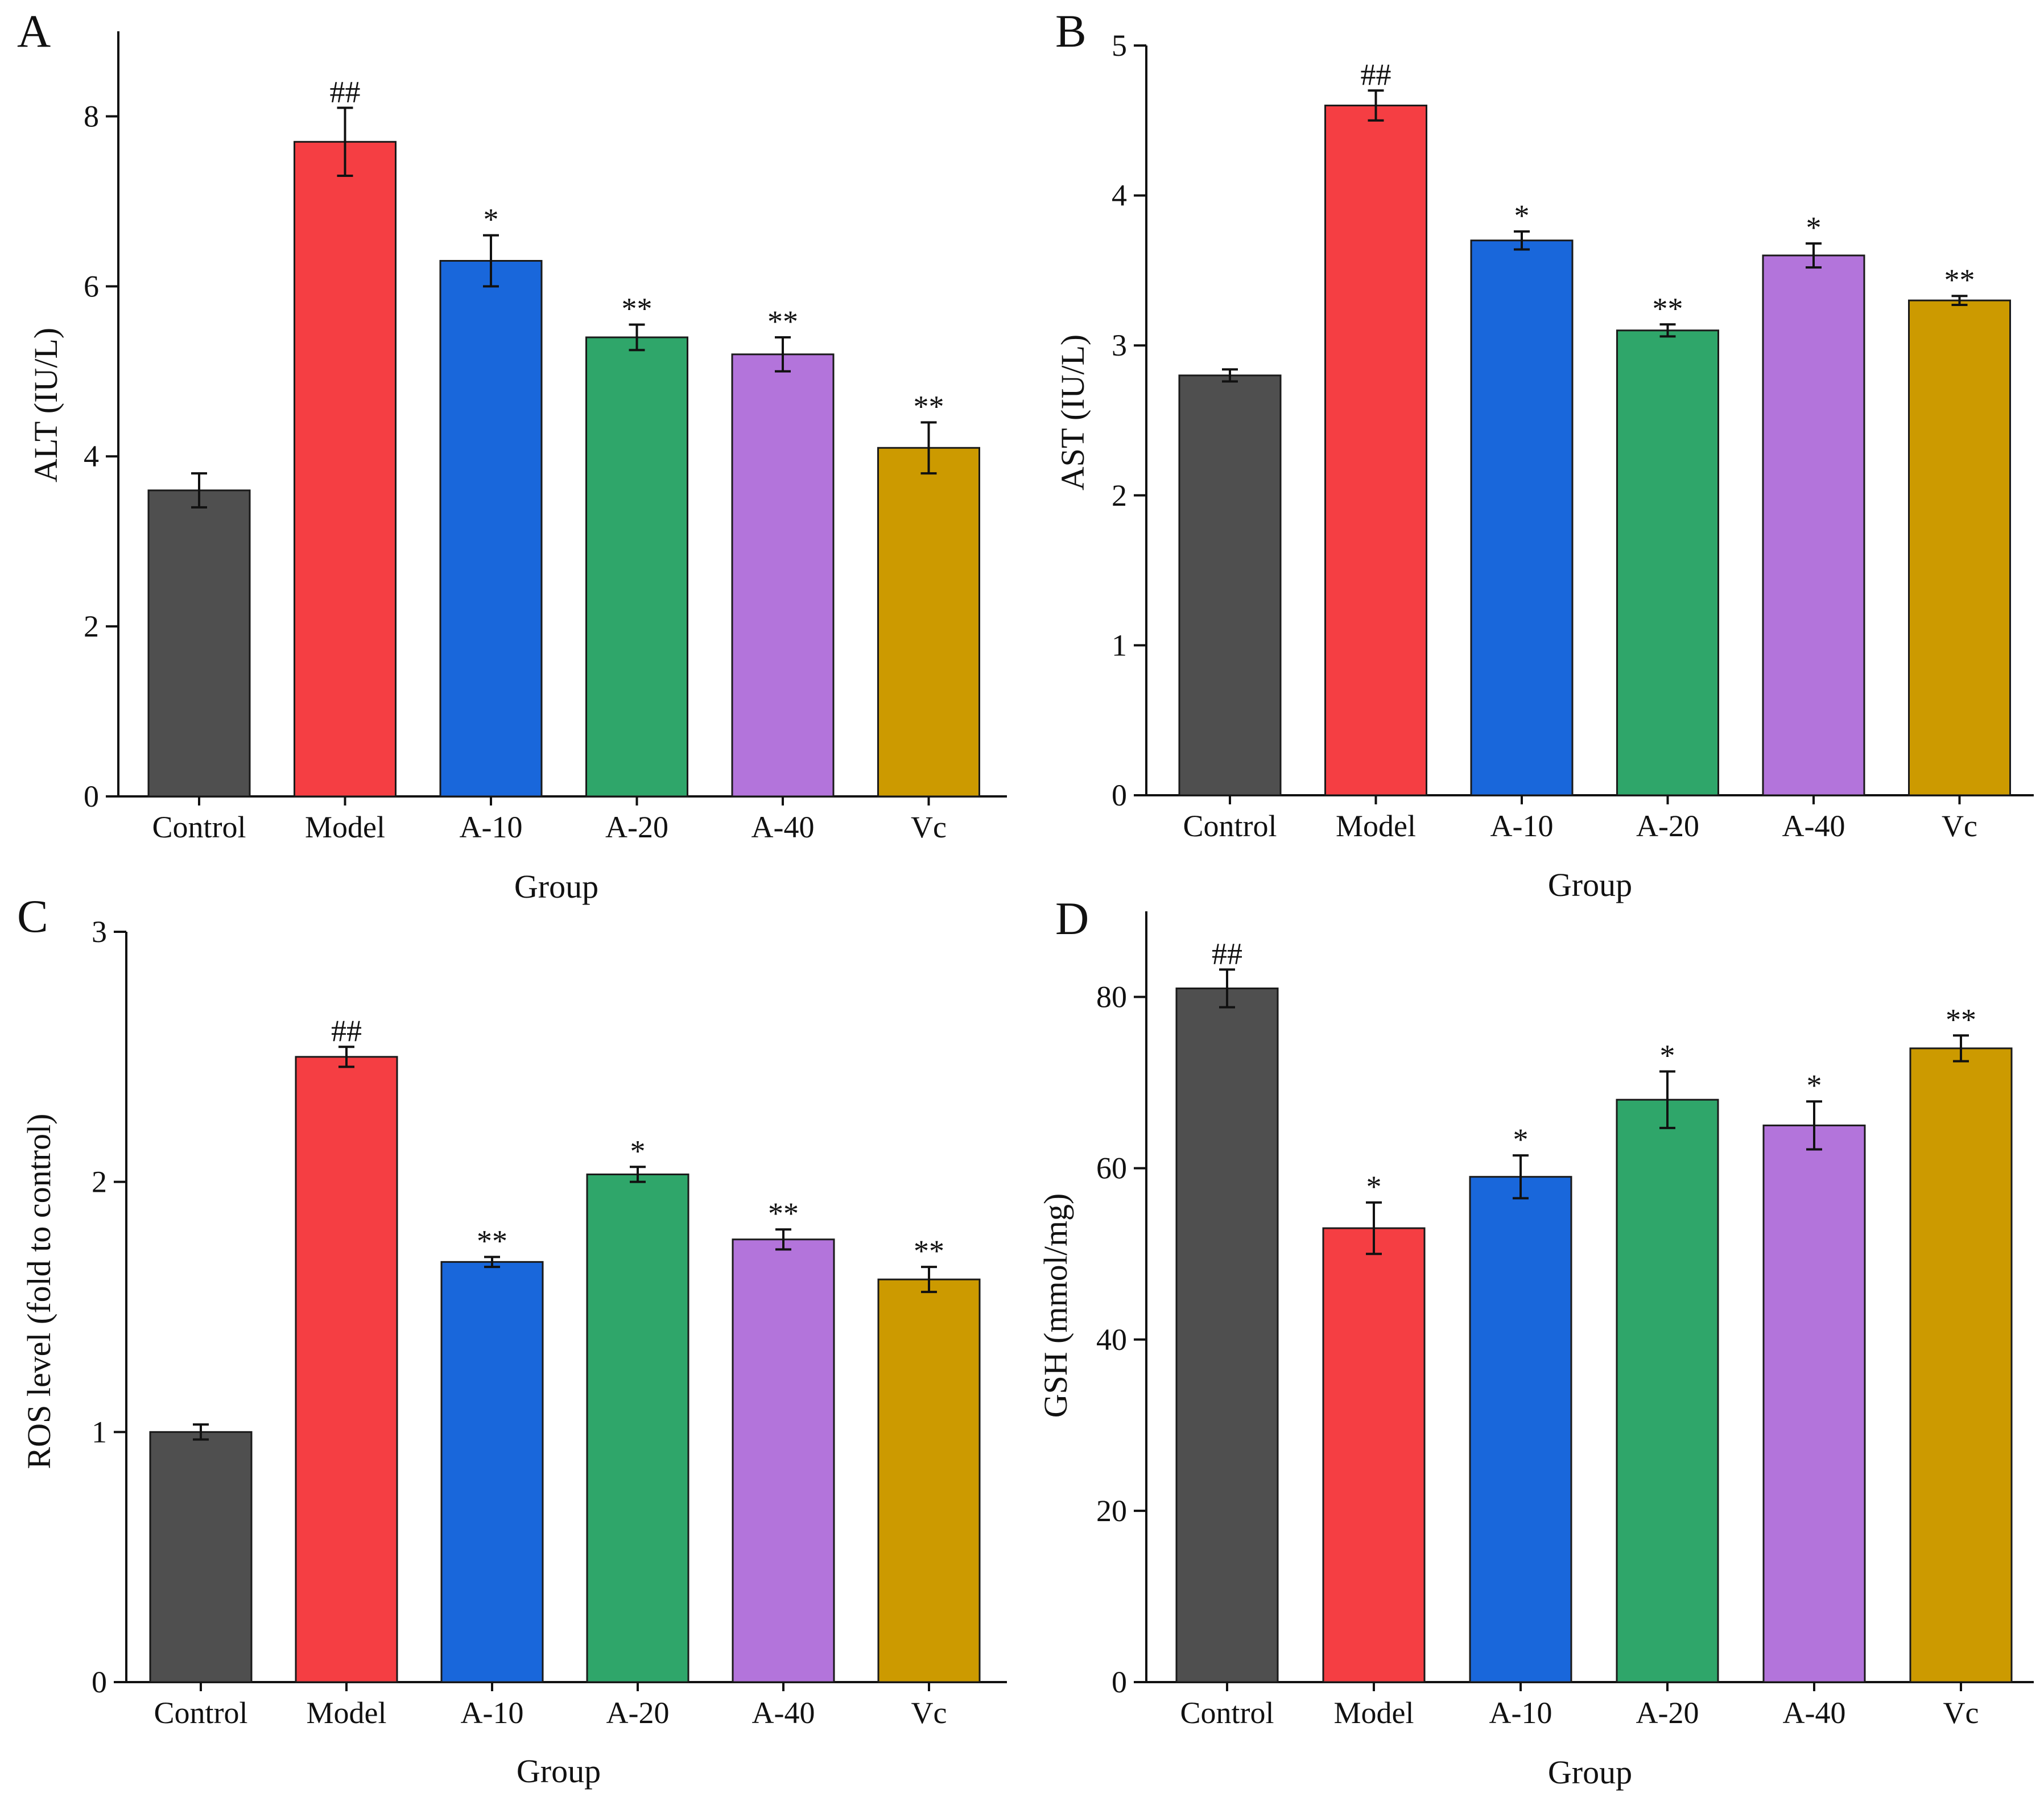 Image resolution: width=2044 pixels, height=1801 pixels. What do you see at coordinates (1227, 1713) in the screenshot?
I see `x-tick-label-d-control: Control` at bounding box center [1227, 1713].